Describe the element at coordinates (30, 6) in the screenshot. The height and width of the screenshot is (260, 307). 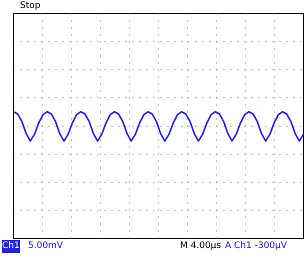
I see `text: Stop` at that location.